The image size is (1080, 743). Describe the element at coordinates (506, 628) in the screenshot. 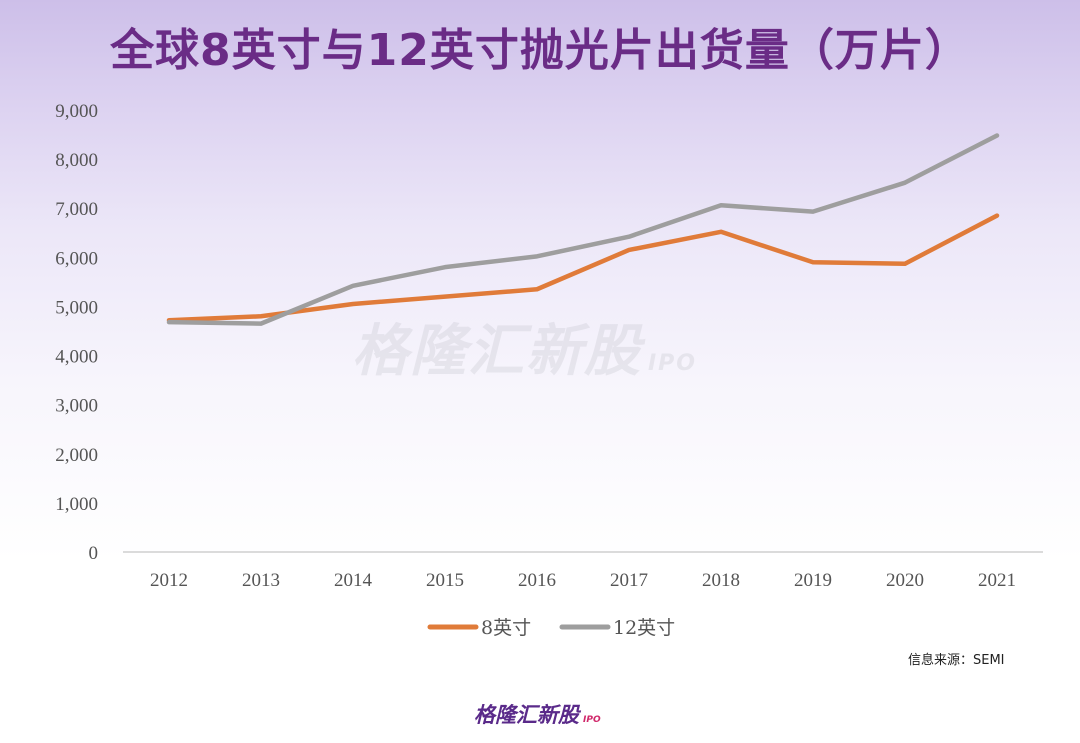

I see `legend-label: 8英寸` at that location.